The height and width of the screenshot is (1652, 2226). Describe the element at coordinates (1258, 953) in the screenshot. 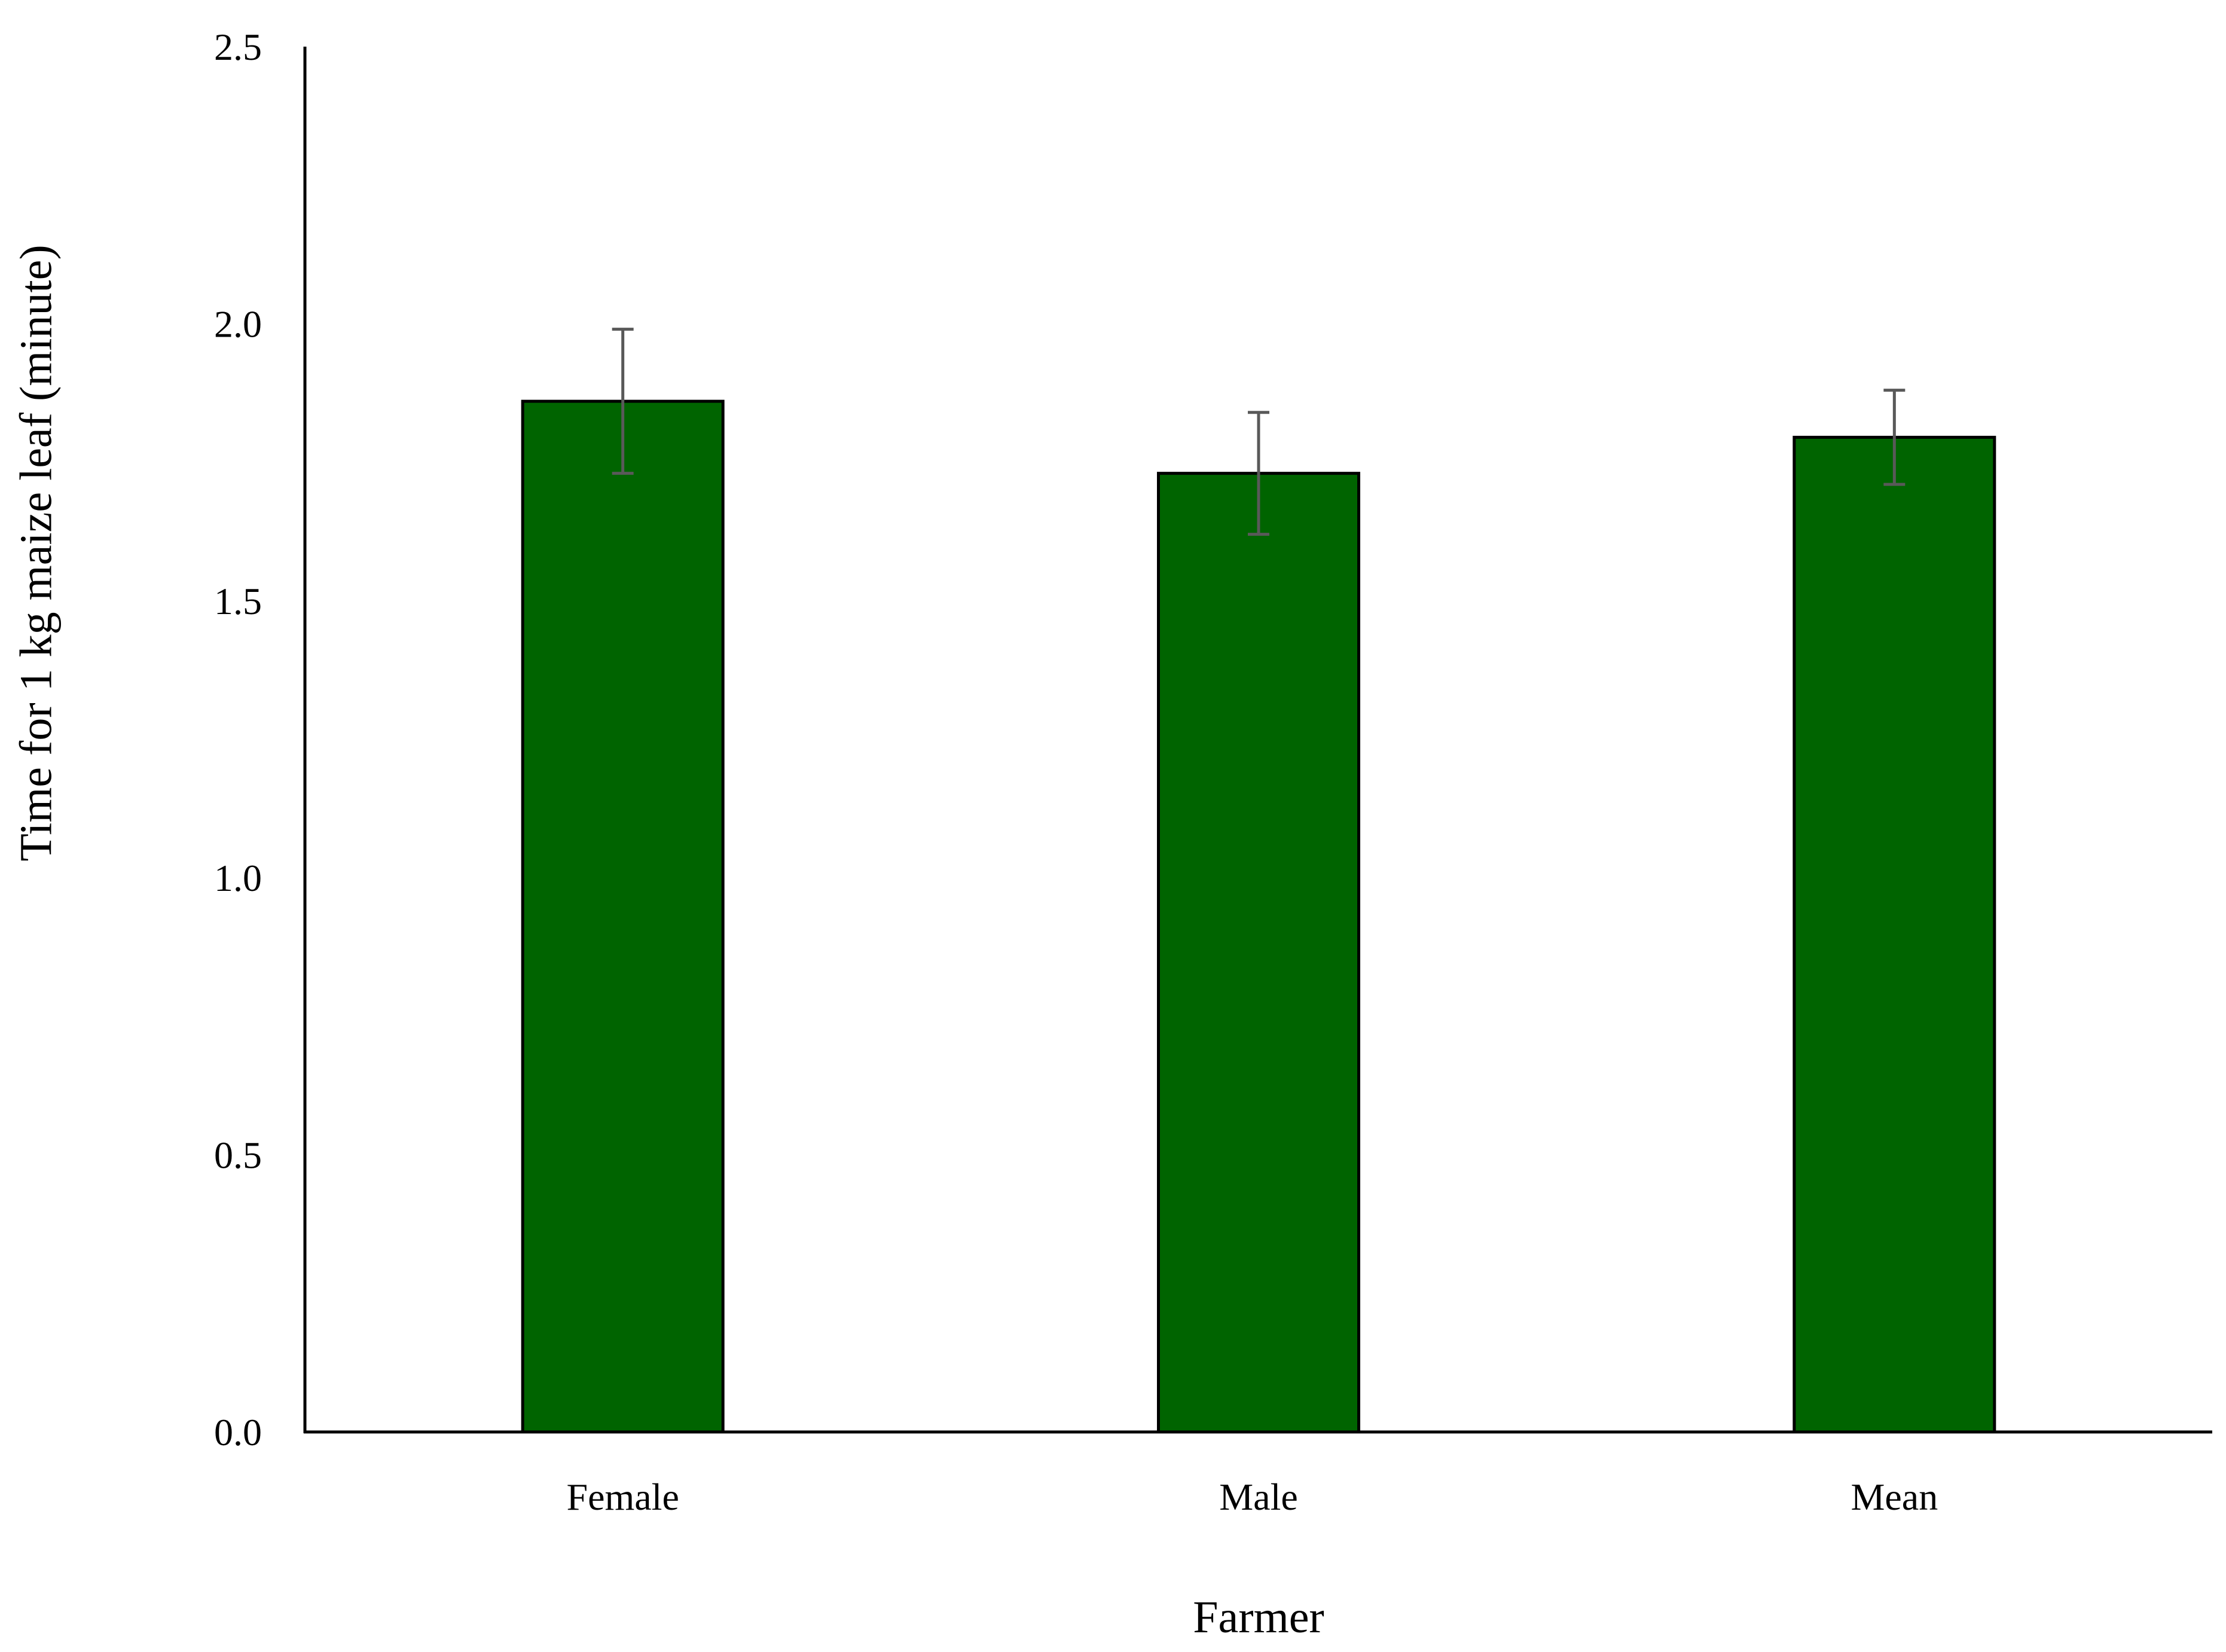

I see `bar-male` at that location.